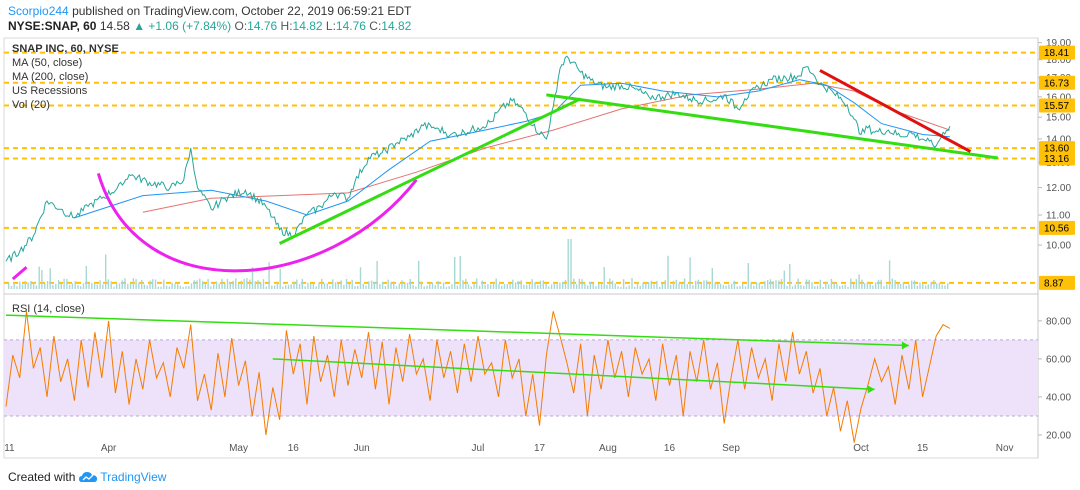 The height and width of the screenshot is (490, 1080). I want to click on neckline-trendline, so click(772, 126).